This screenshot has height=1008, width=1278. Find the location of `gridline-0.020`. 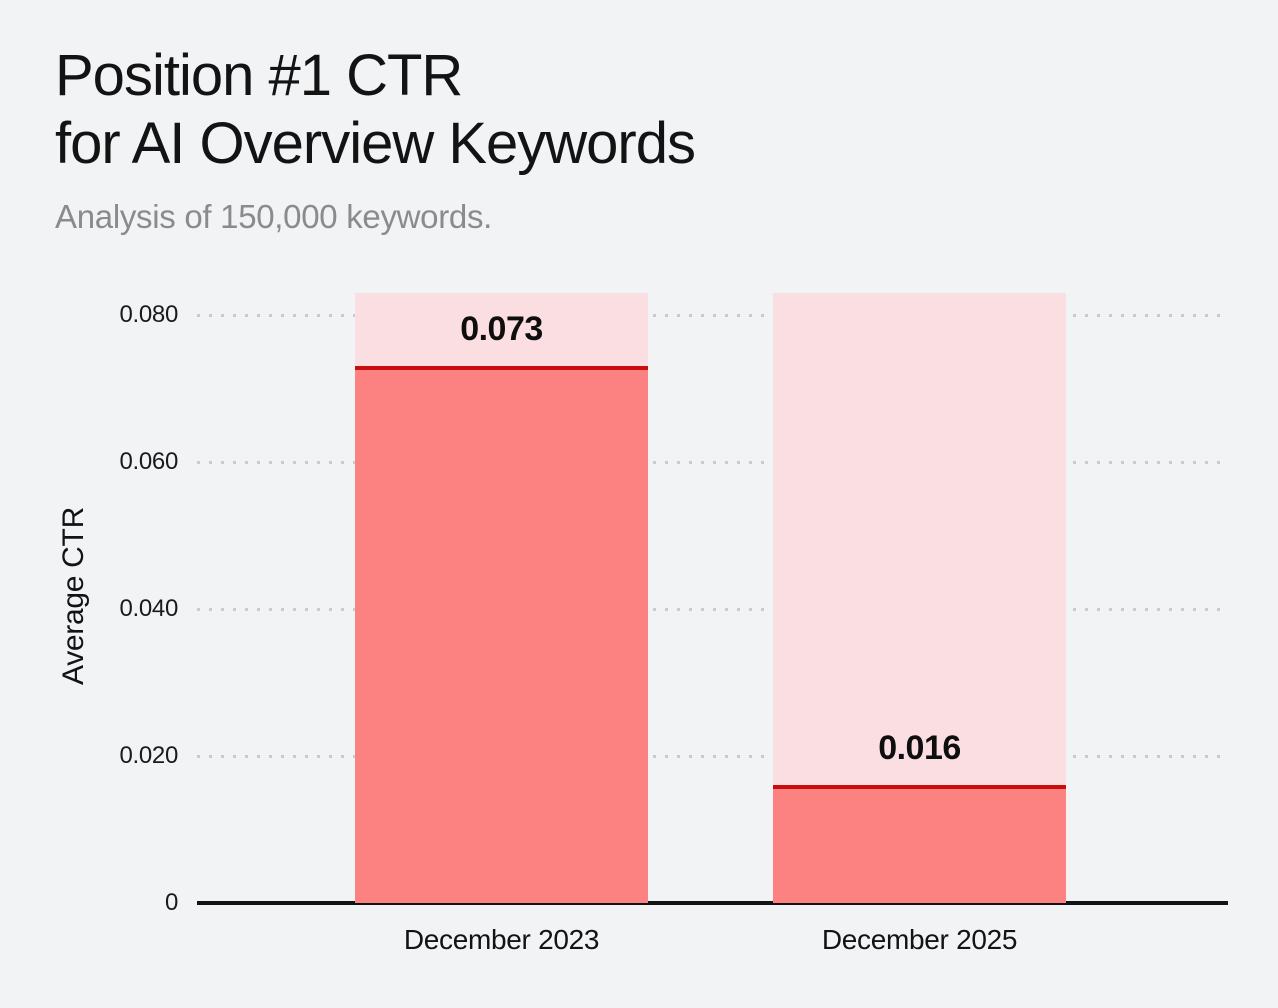

gridline-0.020 is located at coordinates (712, 756).